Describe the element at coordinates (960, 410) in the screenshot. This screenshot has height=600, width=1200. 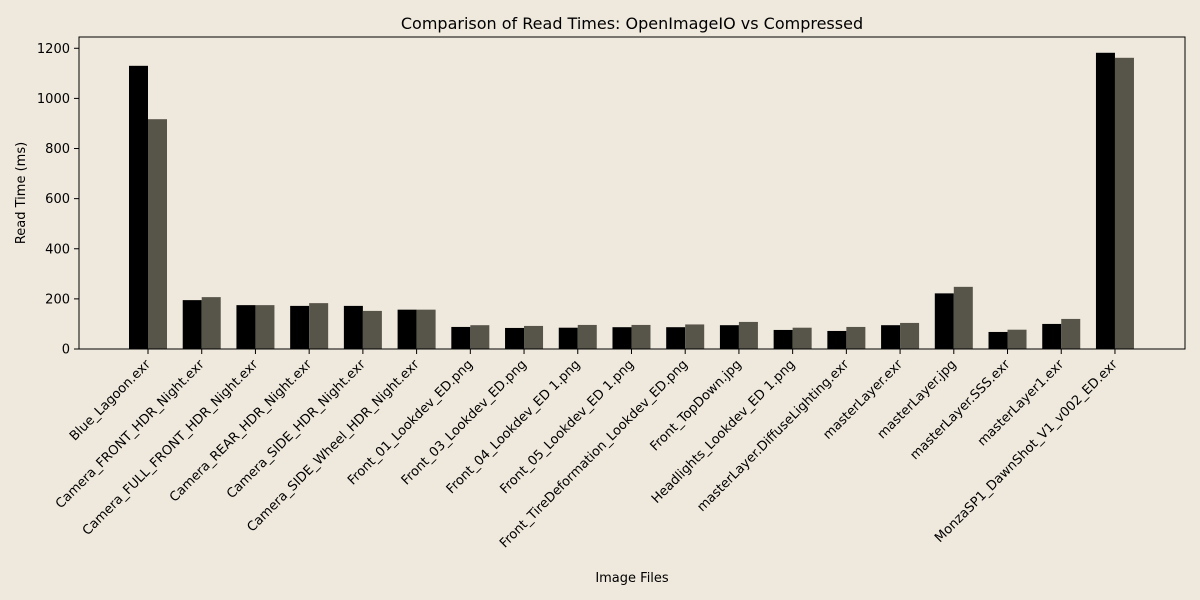
I see `x-category-label: masterLayer.SSS.exr` at that location.